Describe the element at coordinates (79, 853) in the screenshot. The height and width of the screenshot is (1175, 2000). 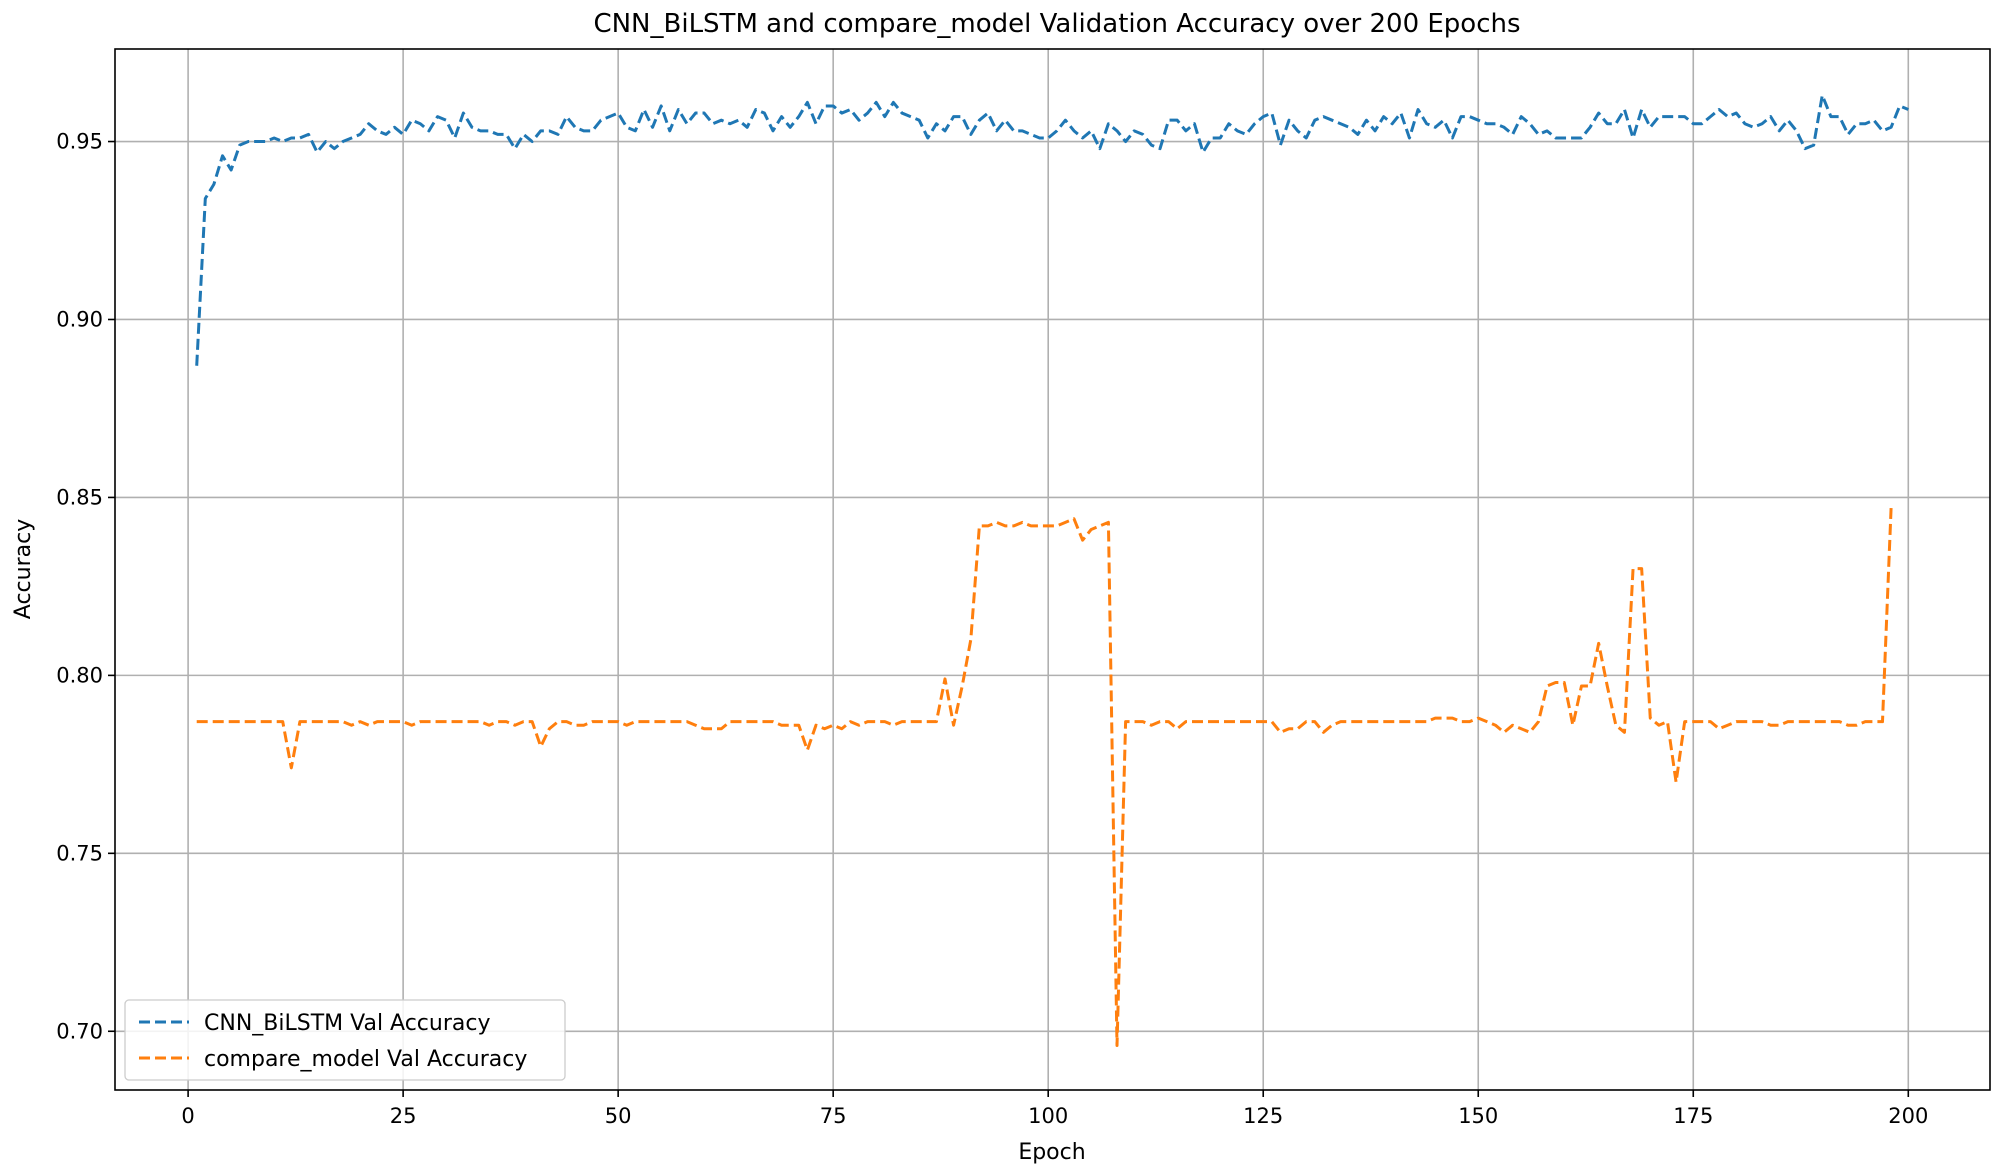
I see `y-tick-label: 0.75` at that location.